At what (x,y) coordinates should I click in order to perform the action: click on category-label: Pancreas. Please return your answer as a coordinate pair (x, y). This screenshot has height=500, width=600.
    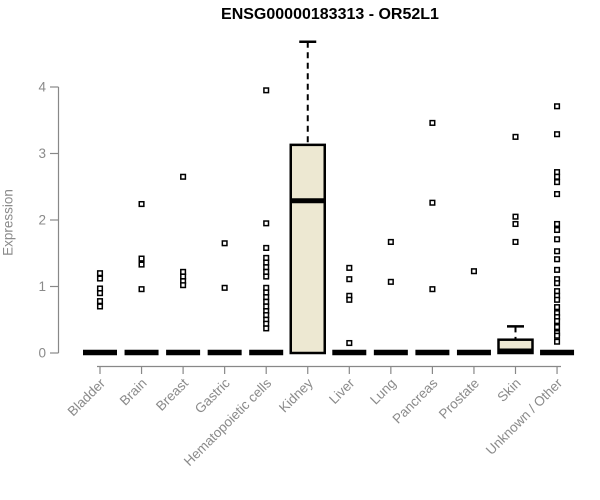
    Looking at the image, I should click on (415, 400).